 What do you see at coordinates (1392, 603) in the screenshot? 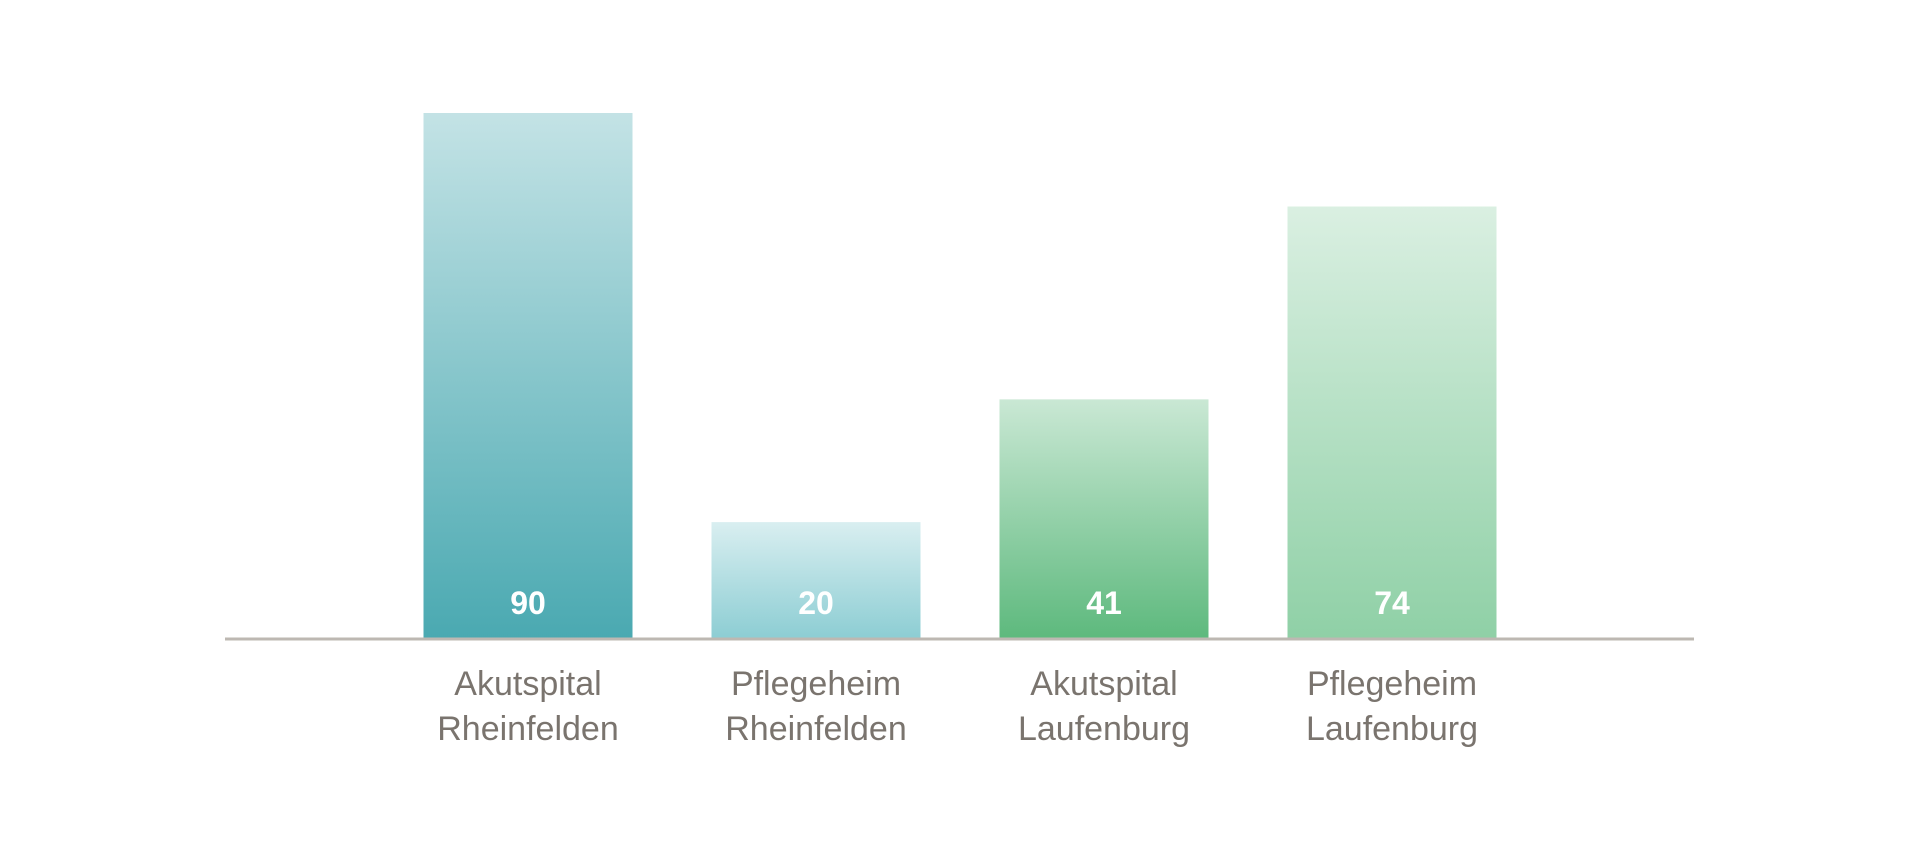
I see `value-label: 74` at bounding box center [1392, 603].